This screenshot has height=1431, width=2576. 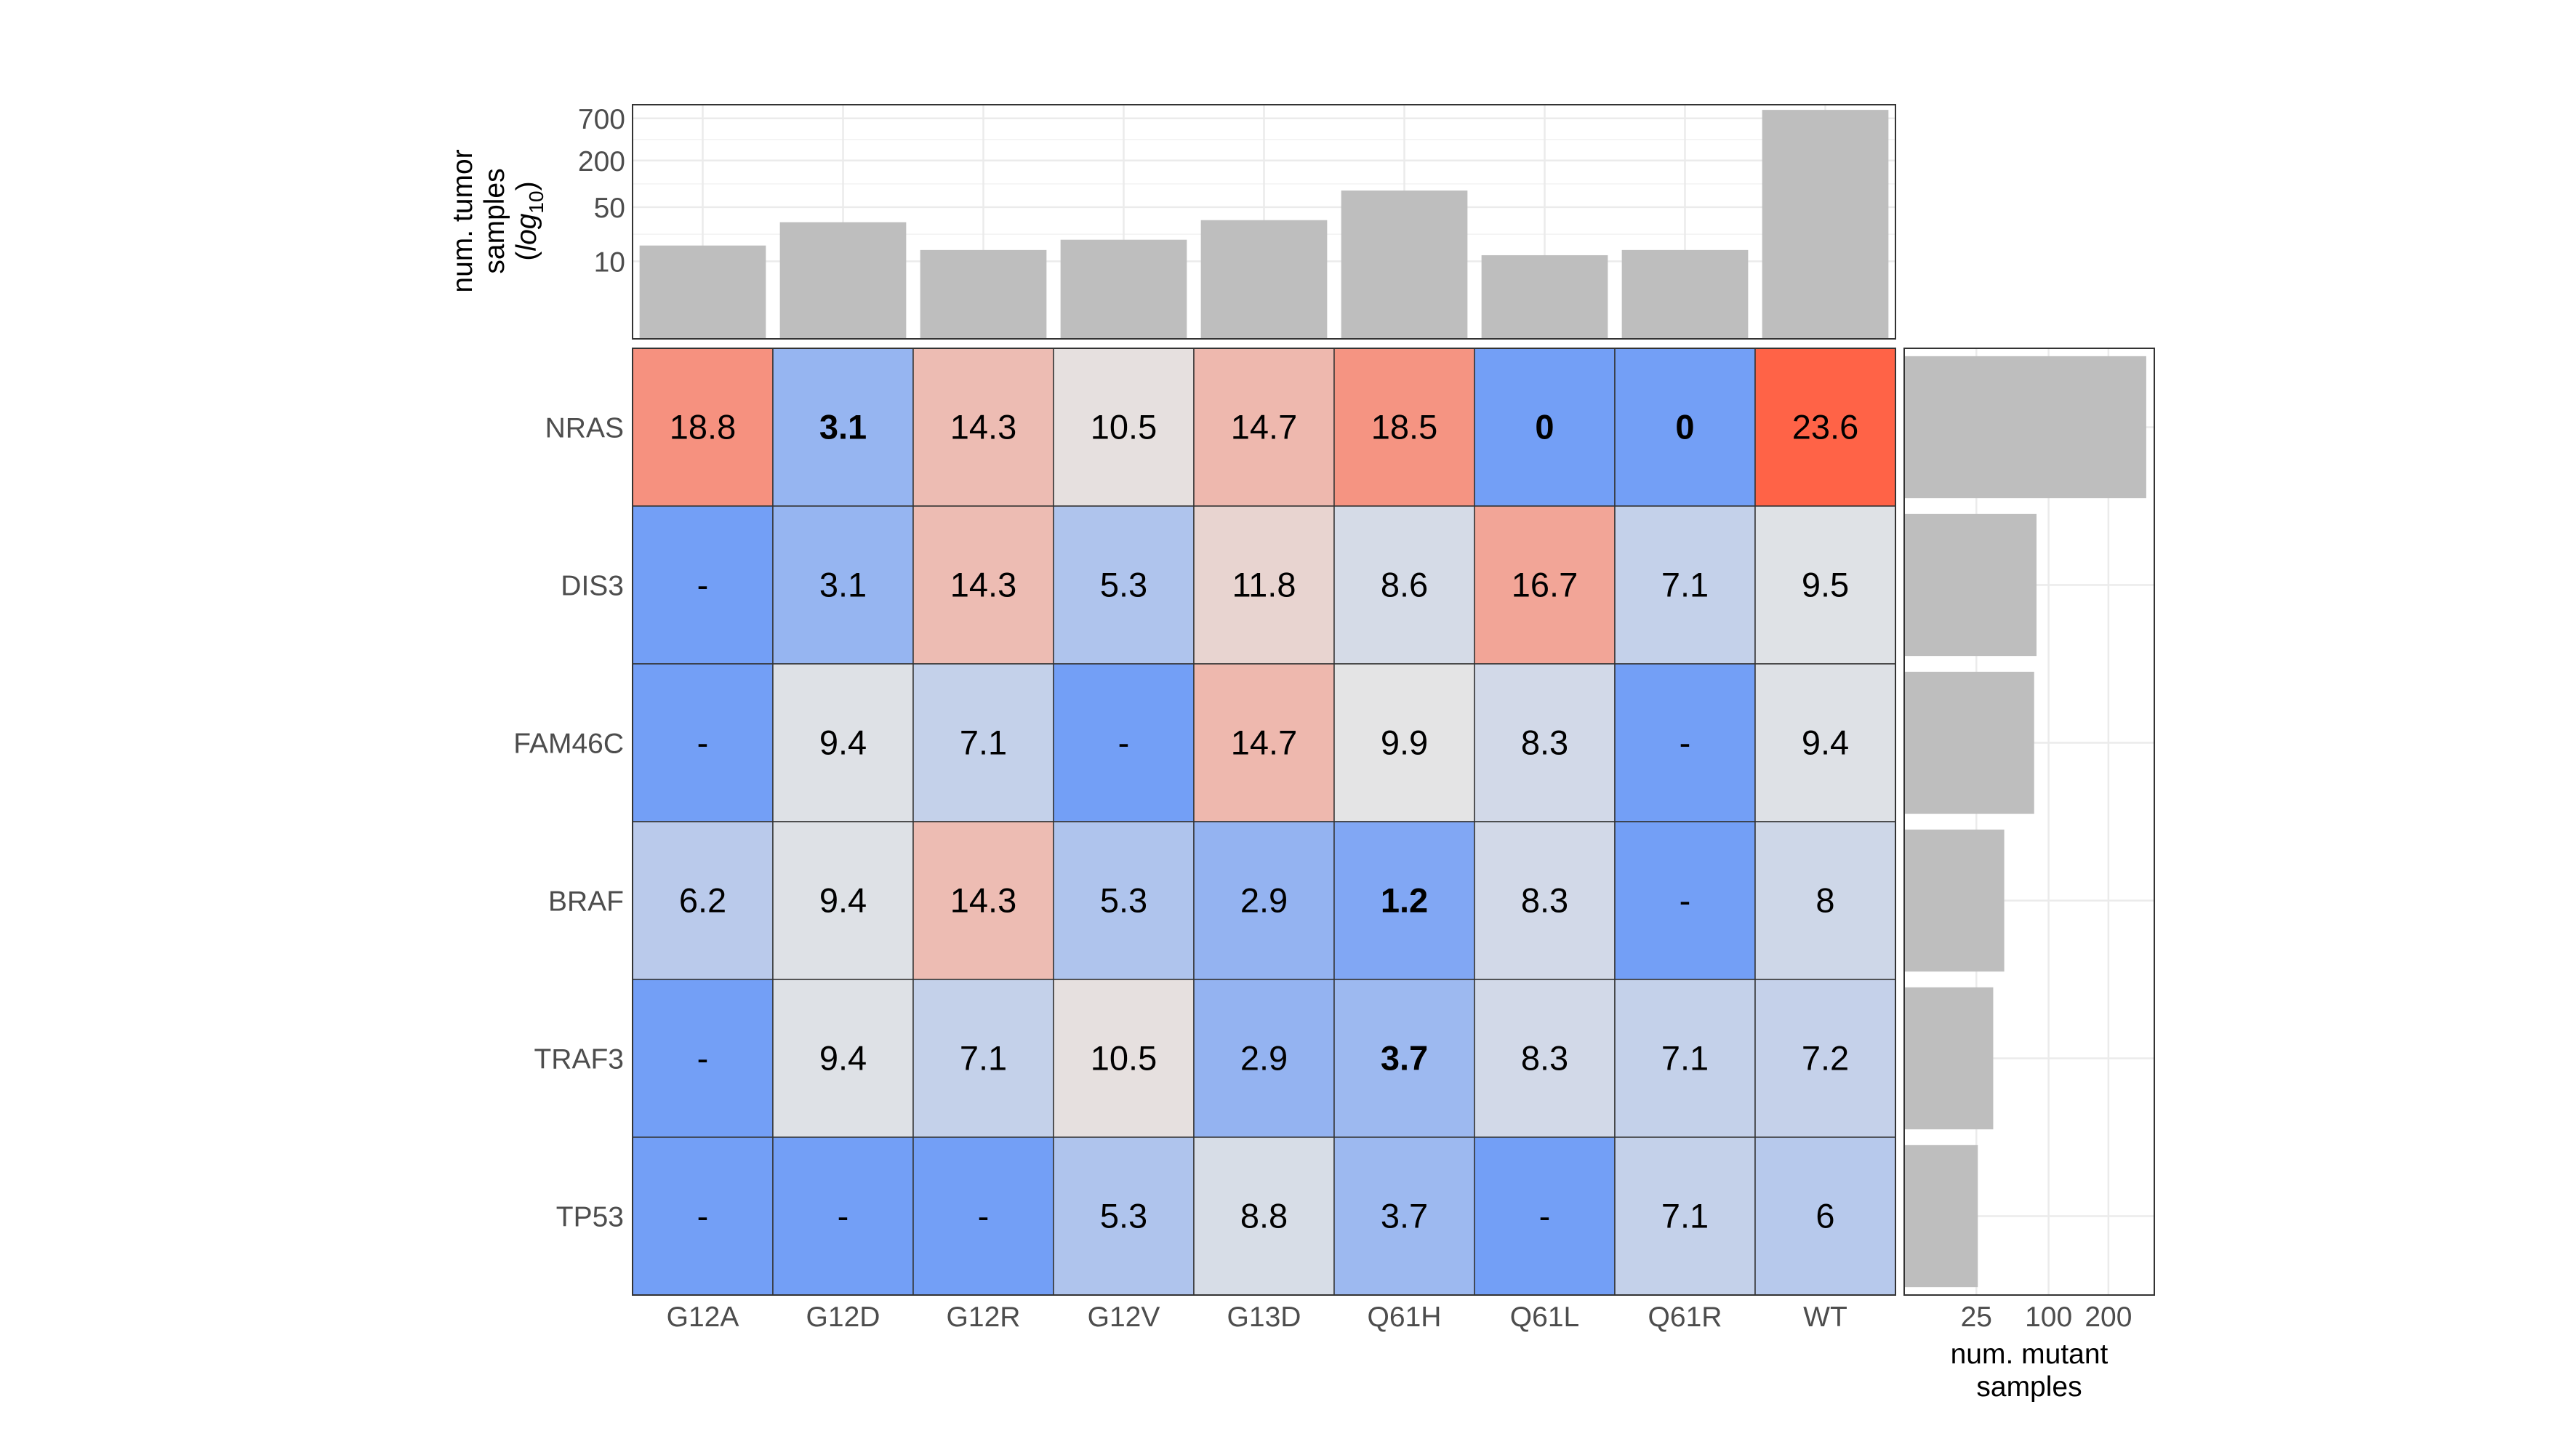 What do you see at coordinates (1545, 900) in the screenshot?
I see `heatmap-cell-braf-q61l` at bounding box center [1545, 900].